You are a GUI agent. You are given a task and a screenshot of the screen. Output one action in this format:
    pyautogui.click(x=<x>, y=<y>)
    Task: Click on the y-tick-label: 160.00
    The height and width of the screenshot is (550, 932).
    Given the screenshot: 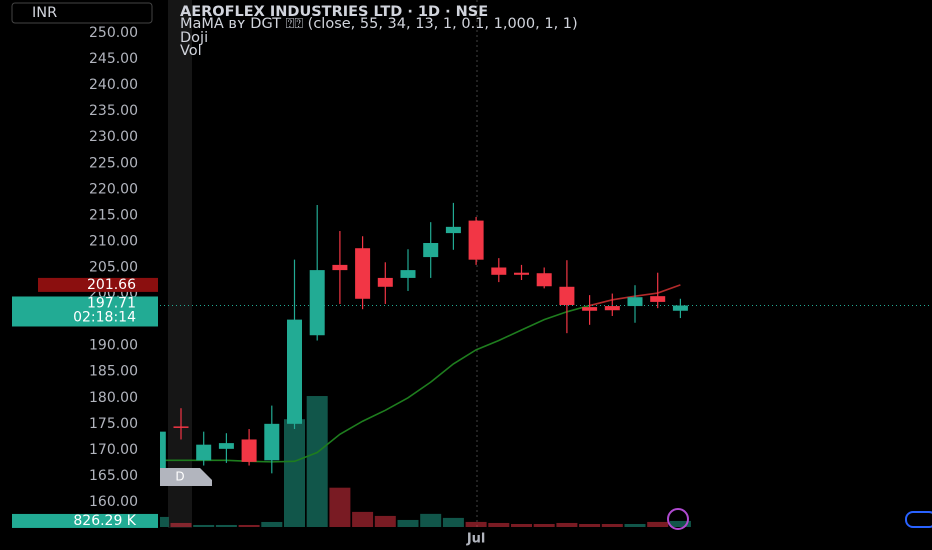 What is the action you would take?
    pyautogui.click(x=113, y=502)
    